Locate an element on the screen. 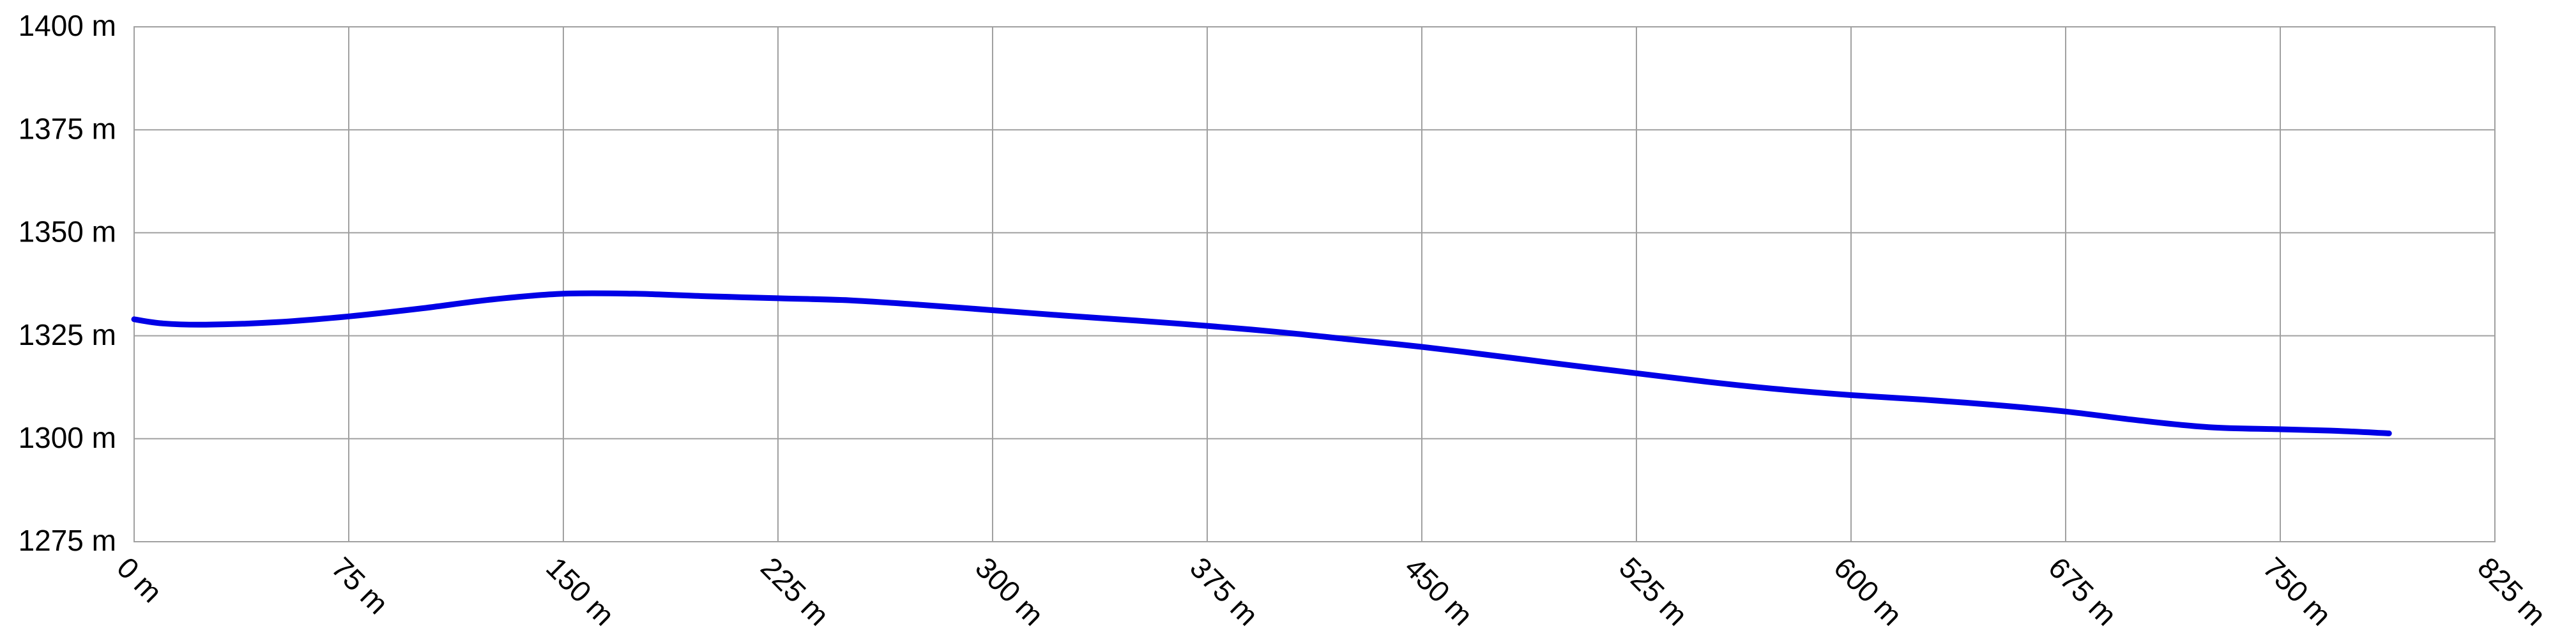 The image size is (2576, 642). x-tick-label: 300 m is located at coordinates (1009, 591).